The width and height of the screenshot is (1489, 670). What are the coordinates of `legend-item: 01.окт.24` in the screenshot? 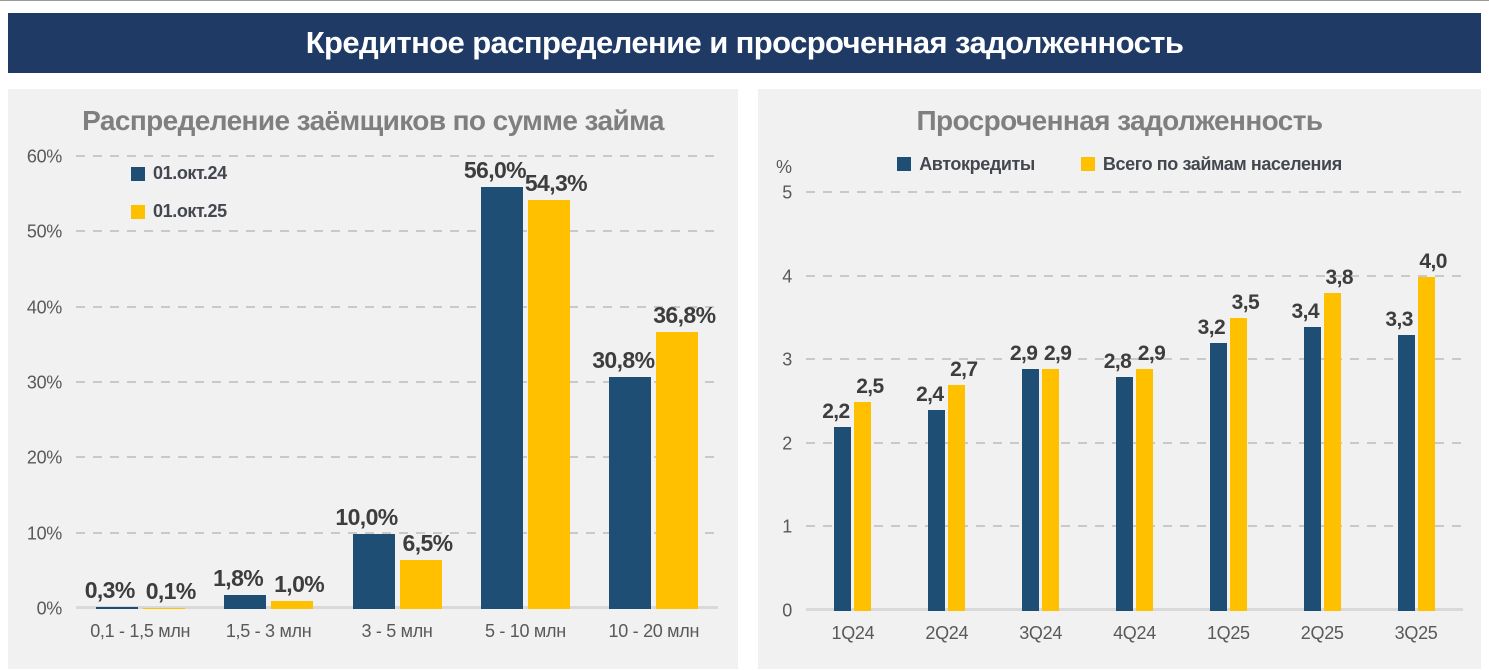 It's located at (179, 173).